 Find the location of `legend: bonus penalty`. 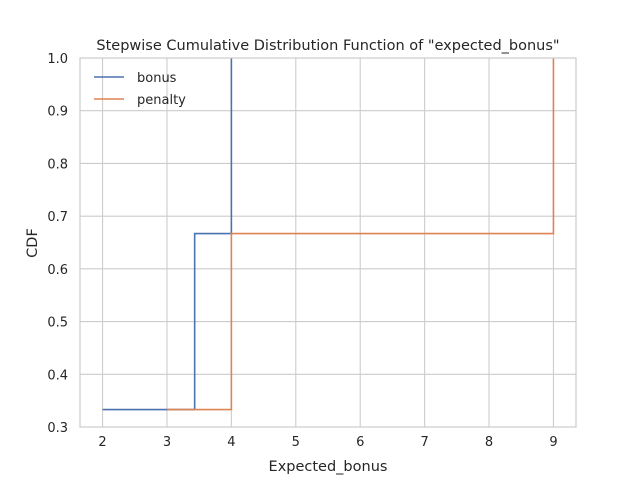

legend: bonus penalty is located at coordinates (140, 89).